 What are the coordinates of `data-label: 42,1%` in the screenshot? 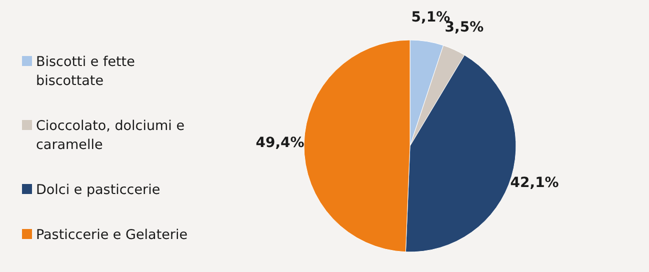 It's located at (534, 183).